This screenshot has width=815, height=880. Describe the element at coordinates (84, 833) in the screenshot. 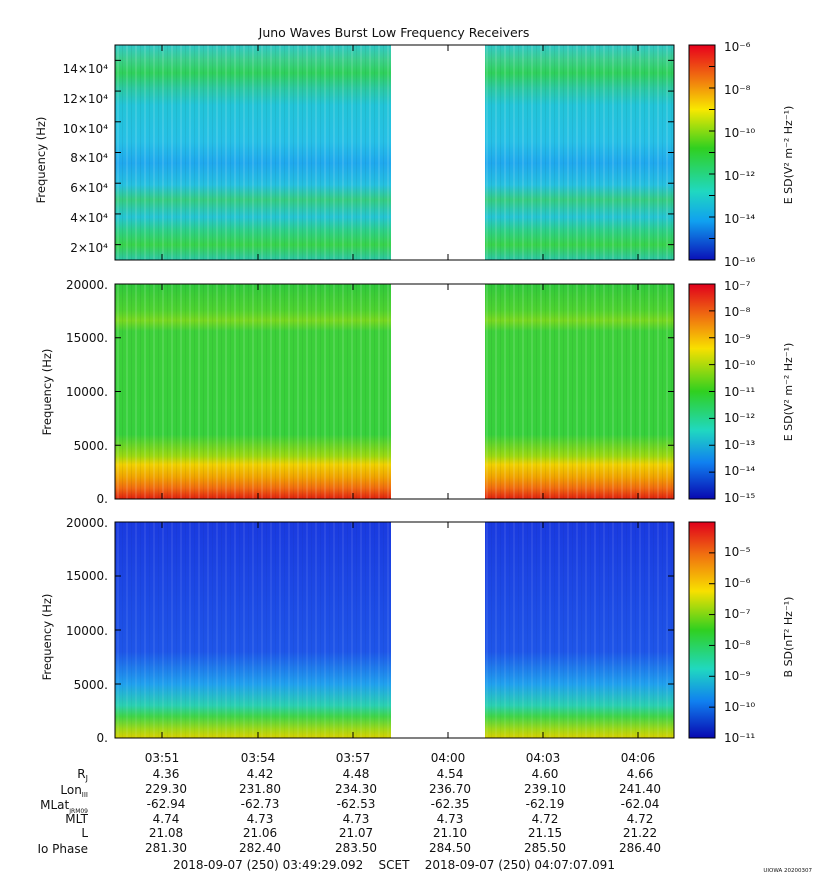

I see `eph-label-l: L` at that location.